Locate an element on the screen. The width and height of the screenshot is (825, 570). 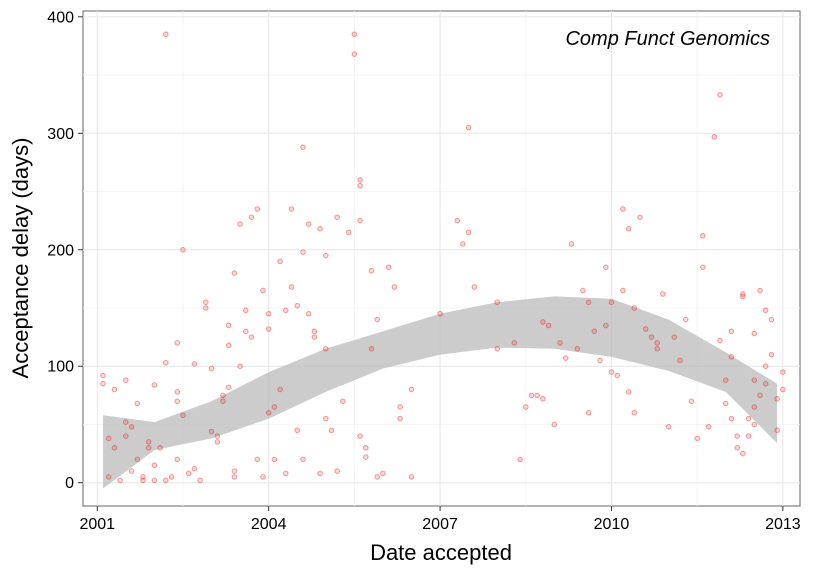
x-tick-label: 2001 is located at coordinates (97, 524).